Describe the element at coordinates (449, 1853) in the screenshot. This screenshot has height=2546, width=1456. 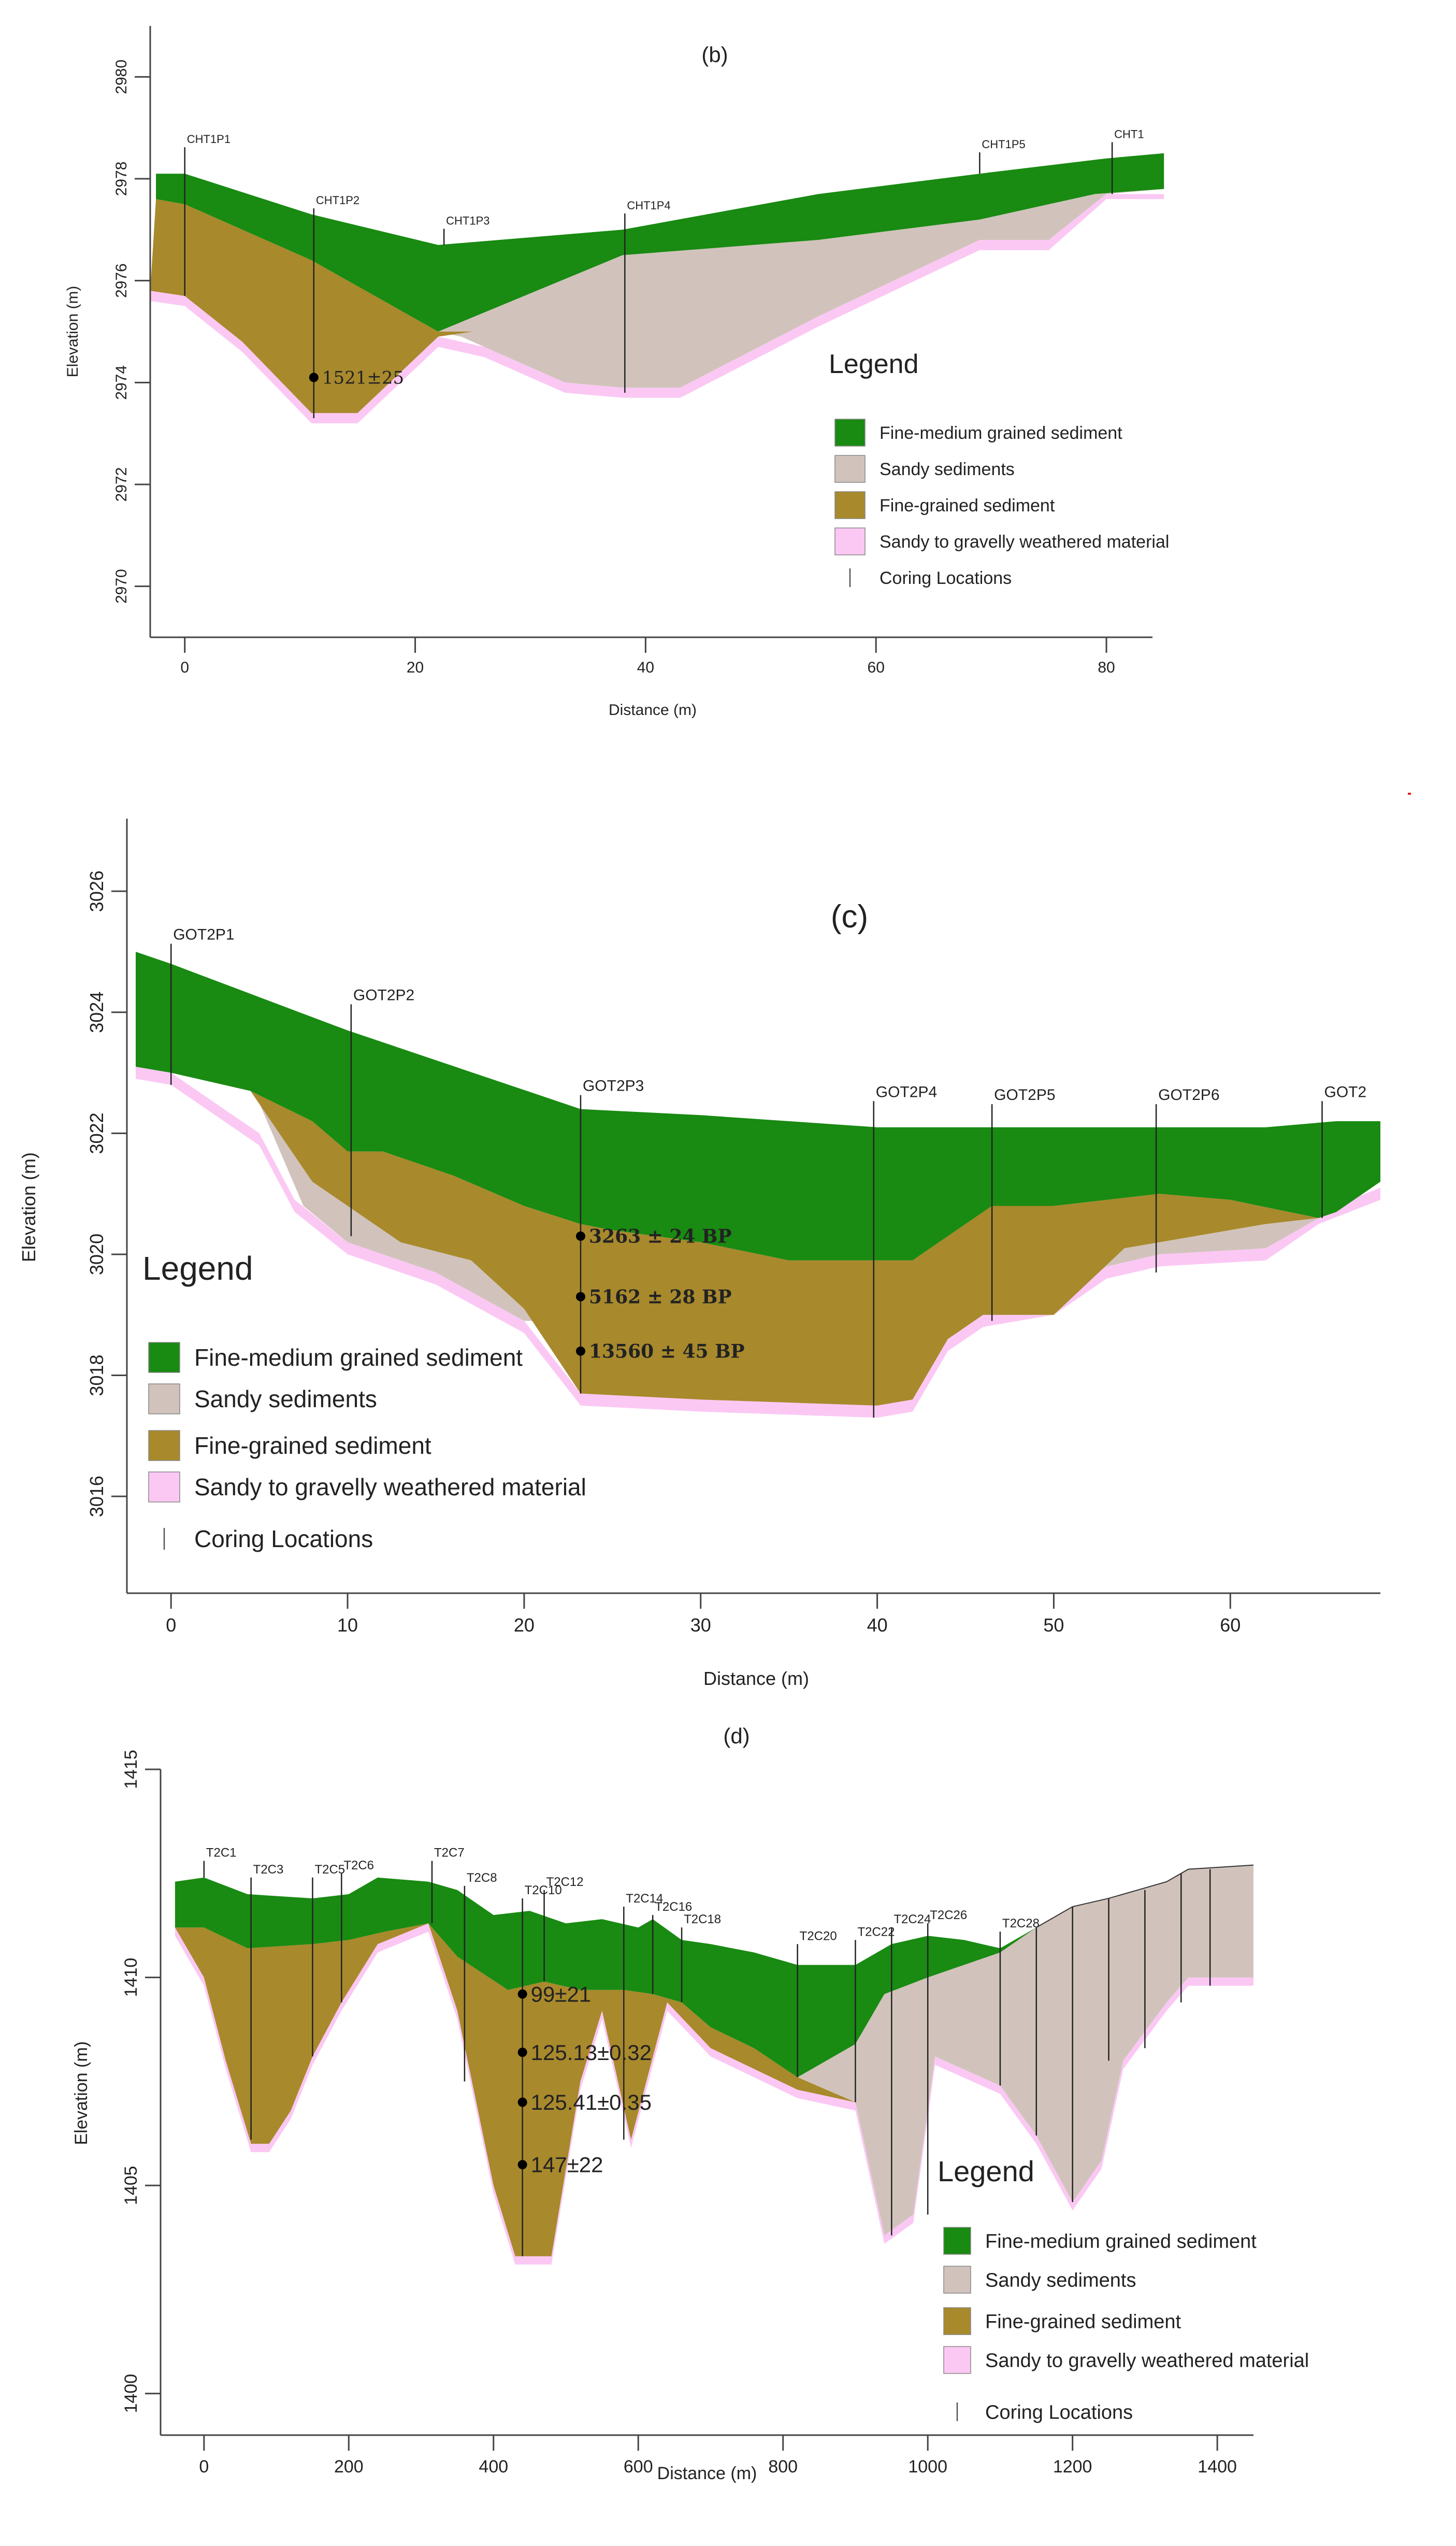
I see `core-label: T2C7` at that location.